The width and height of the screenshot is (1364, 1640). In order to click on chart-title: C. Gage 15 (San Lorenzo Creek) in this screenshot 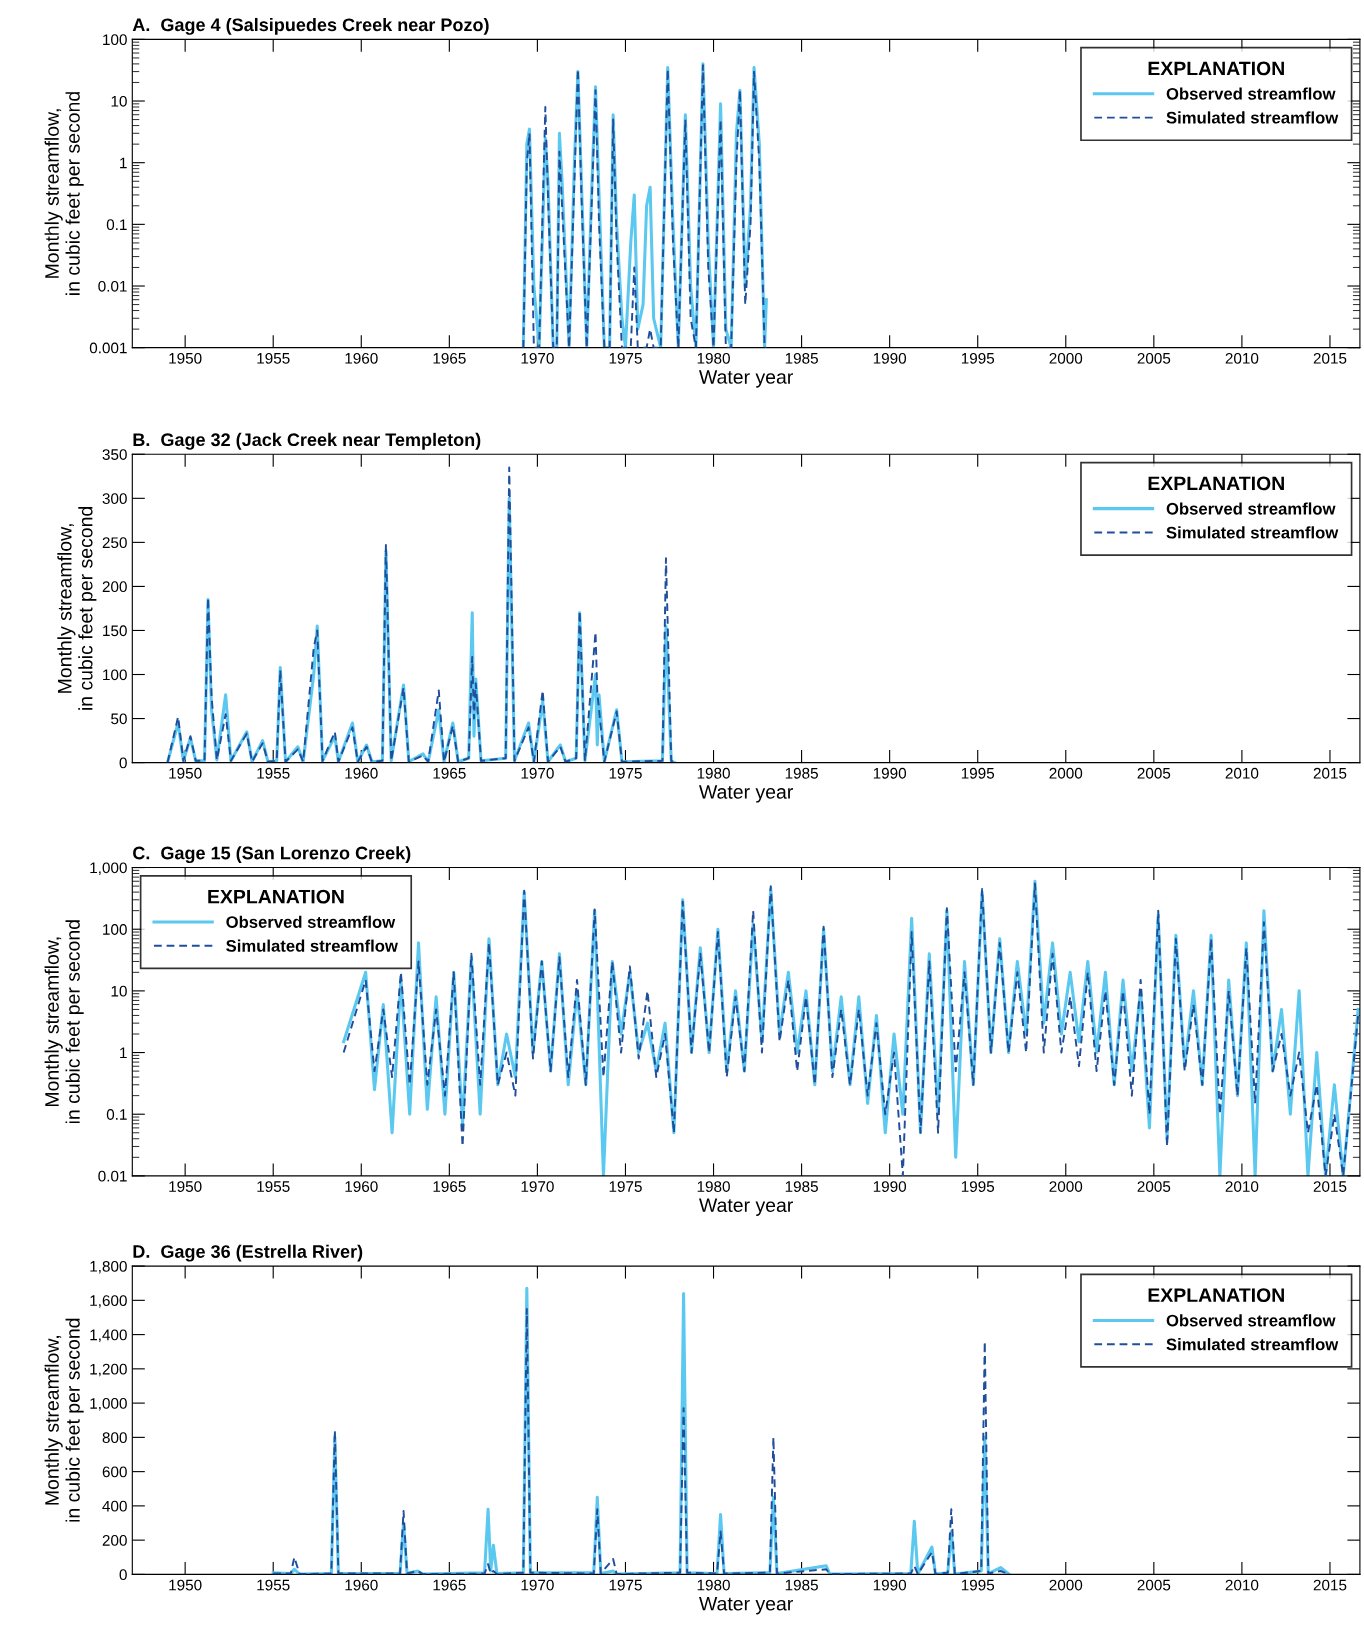, I will do `click(272, 855)`.